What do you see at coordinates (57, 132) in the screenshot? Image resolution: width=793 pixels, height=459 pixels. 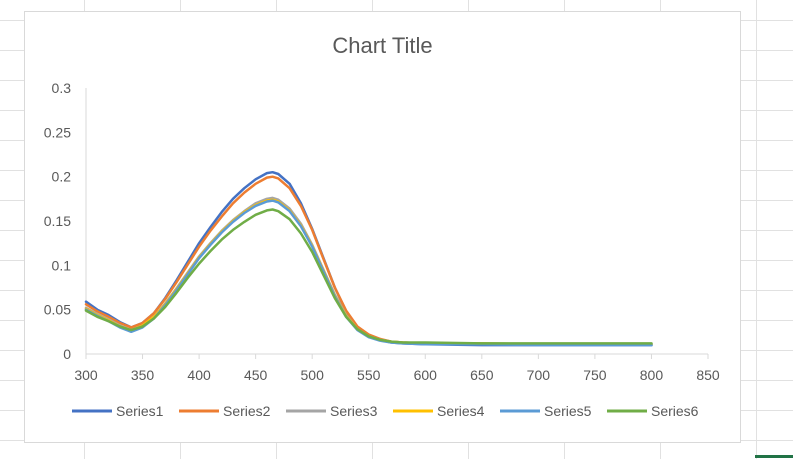 I see `y-tick-label: 0.25` at bounding box center [57, 132].